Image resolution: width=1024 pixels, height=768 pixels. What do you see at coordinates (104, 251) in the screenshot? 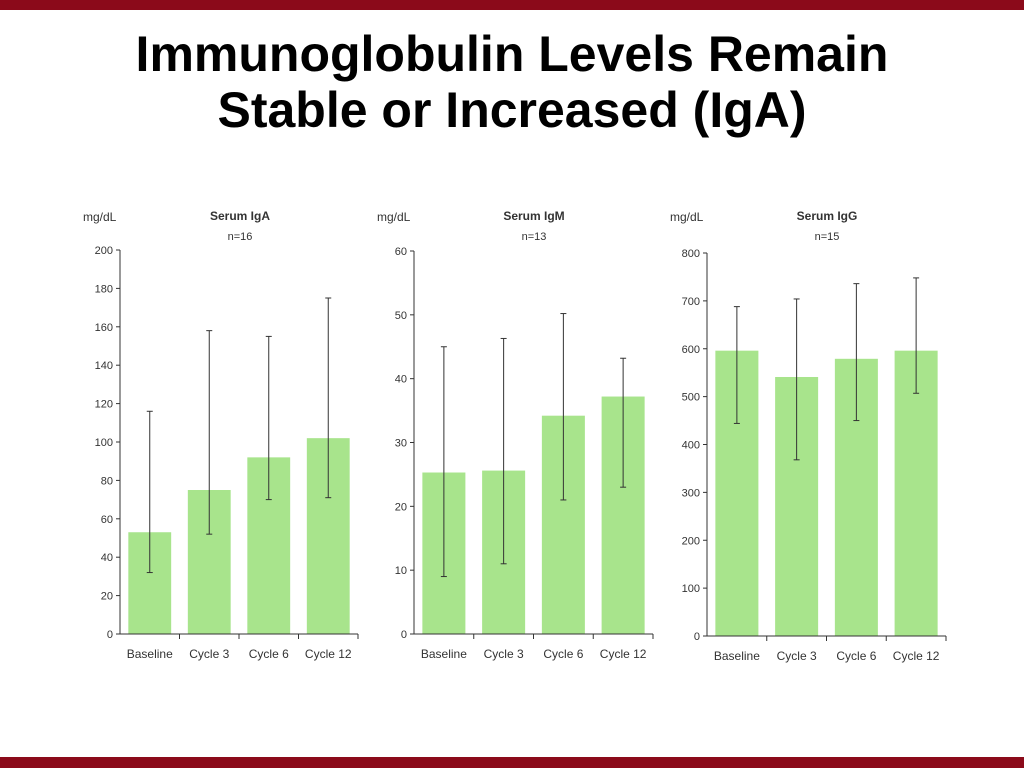
I see `chart-1-y-tick-label: 200` at bounding box center [104, 251].